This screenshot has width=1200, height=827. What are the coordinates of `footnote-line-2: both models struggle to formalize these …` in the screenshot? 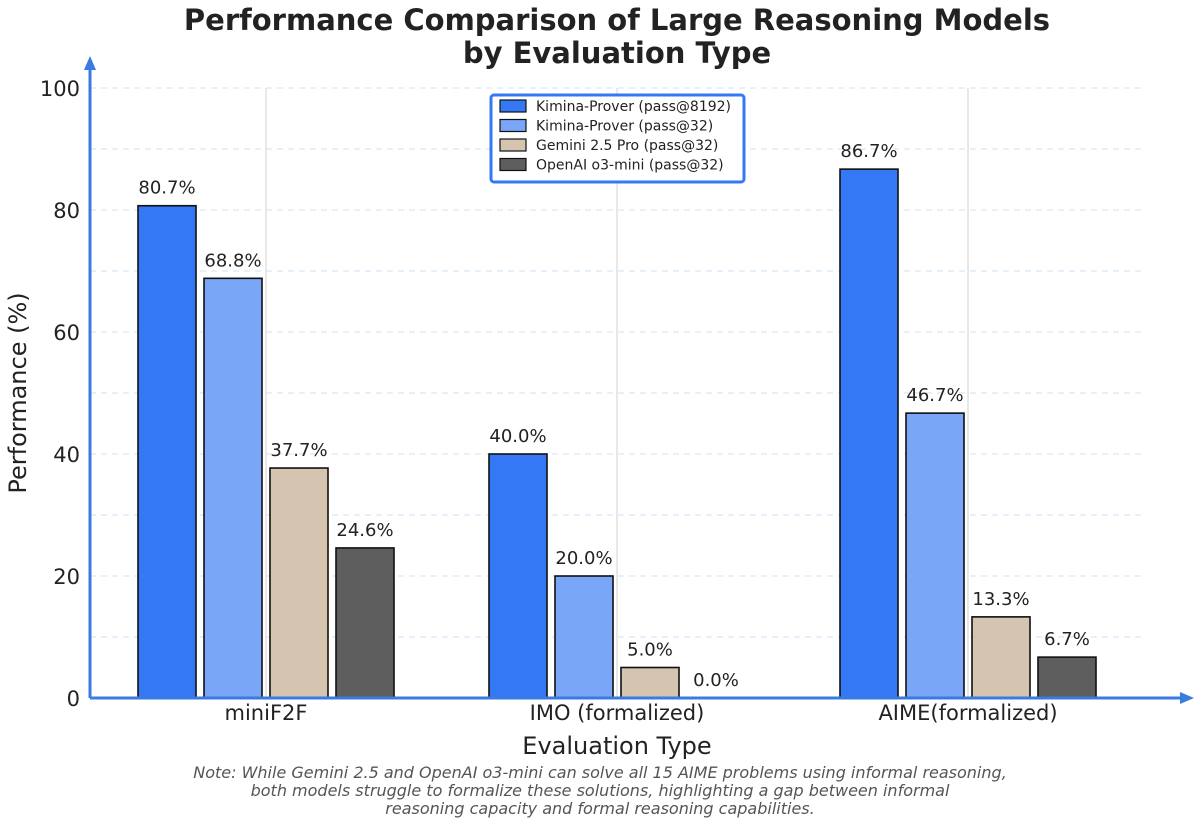 It's located at (600, 790).